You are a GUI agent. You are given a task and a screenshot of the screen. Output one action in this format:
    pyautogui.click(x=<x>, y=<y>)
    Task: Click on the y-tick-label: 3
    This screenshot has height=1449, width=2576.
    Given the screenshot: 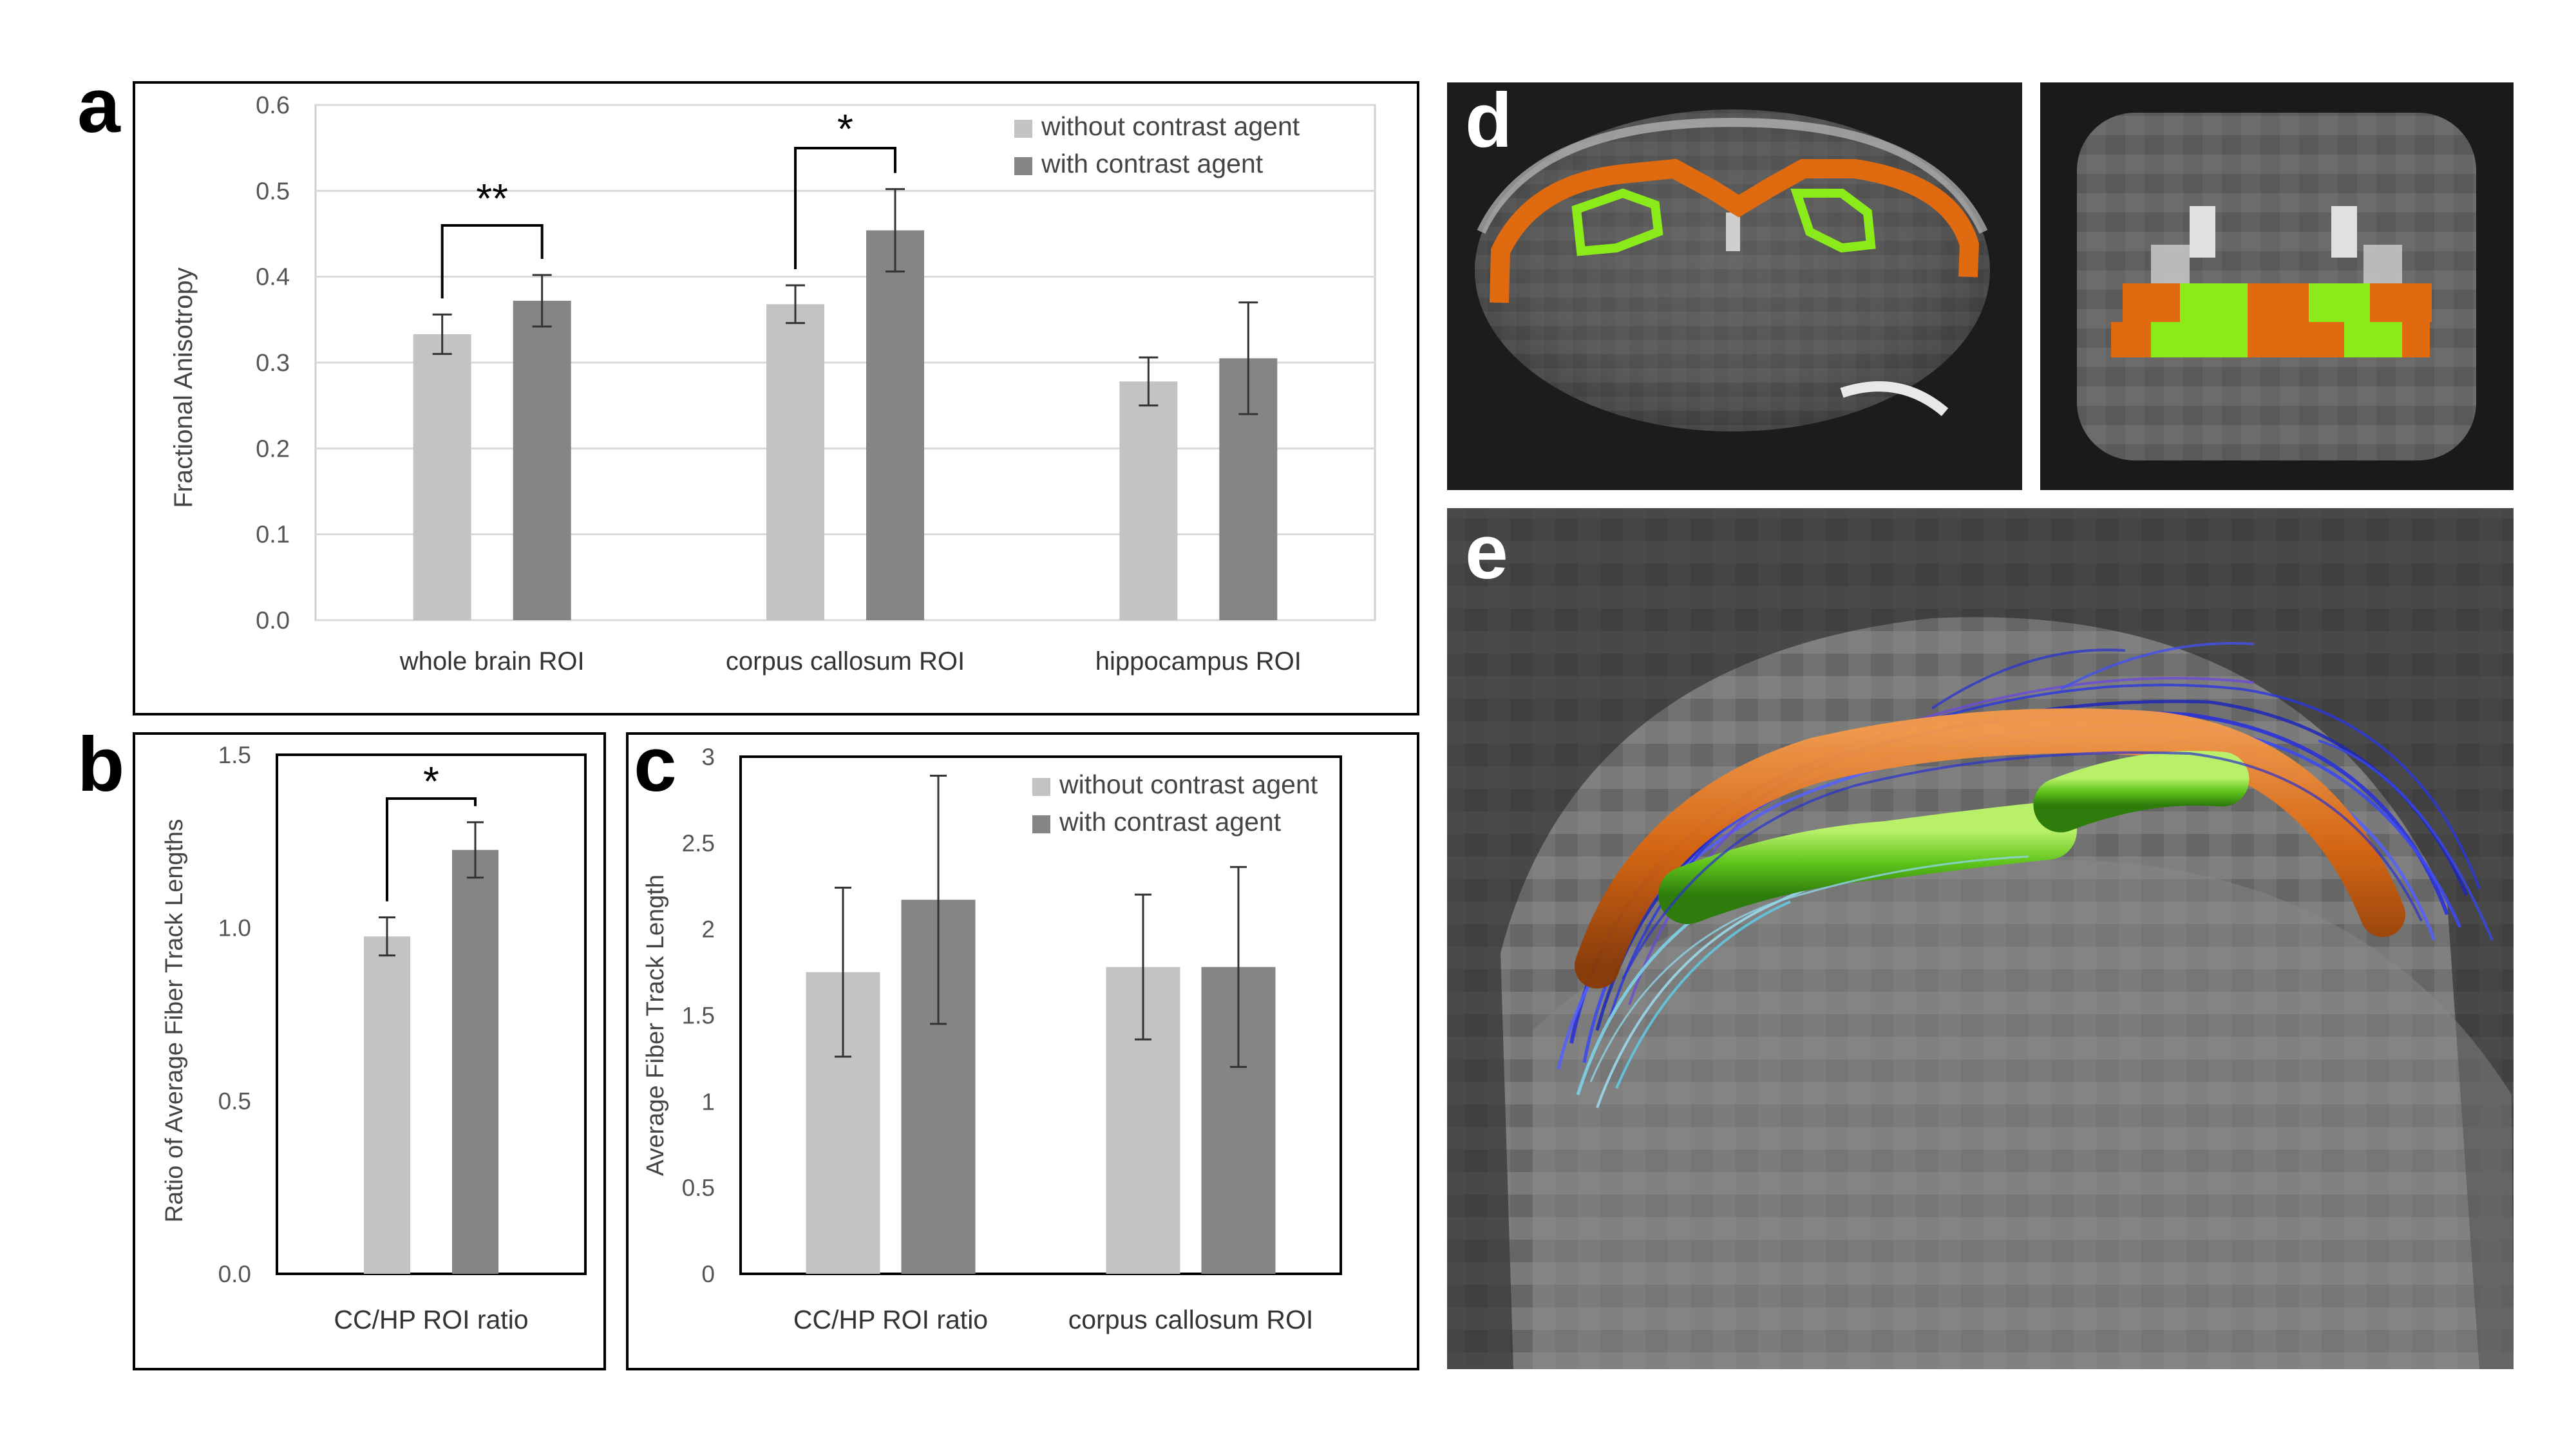 What is the action you would take?
    pyautogui.click(x=708, y=757)
    